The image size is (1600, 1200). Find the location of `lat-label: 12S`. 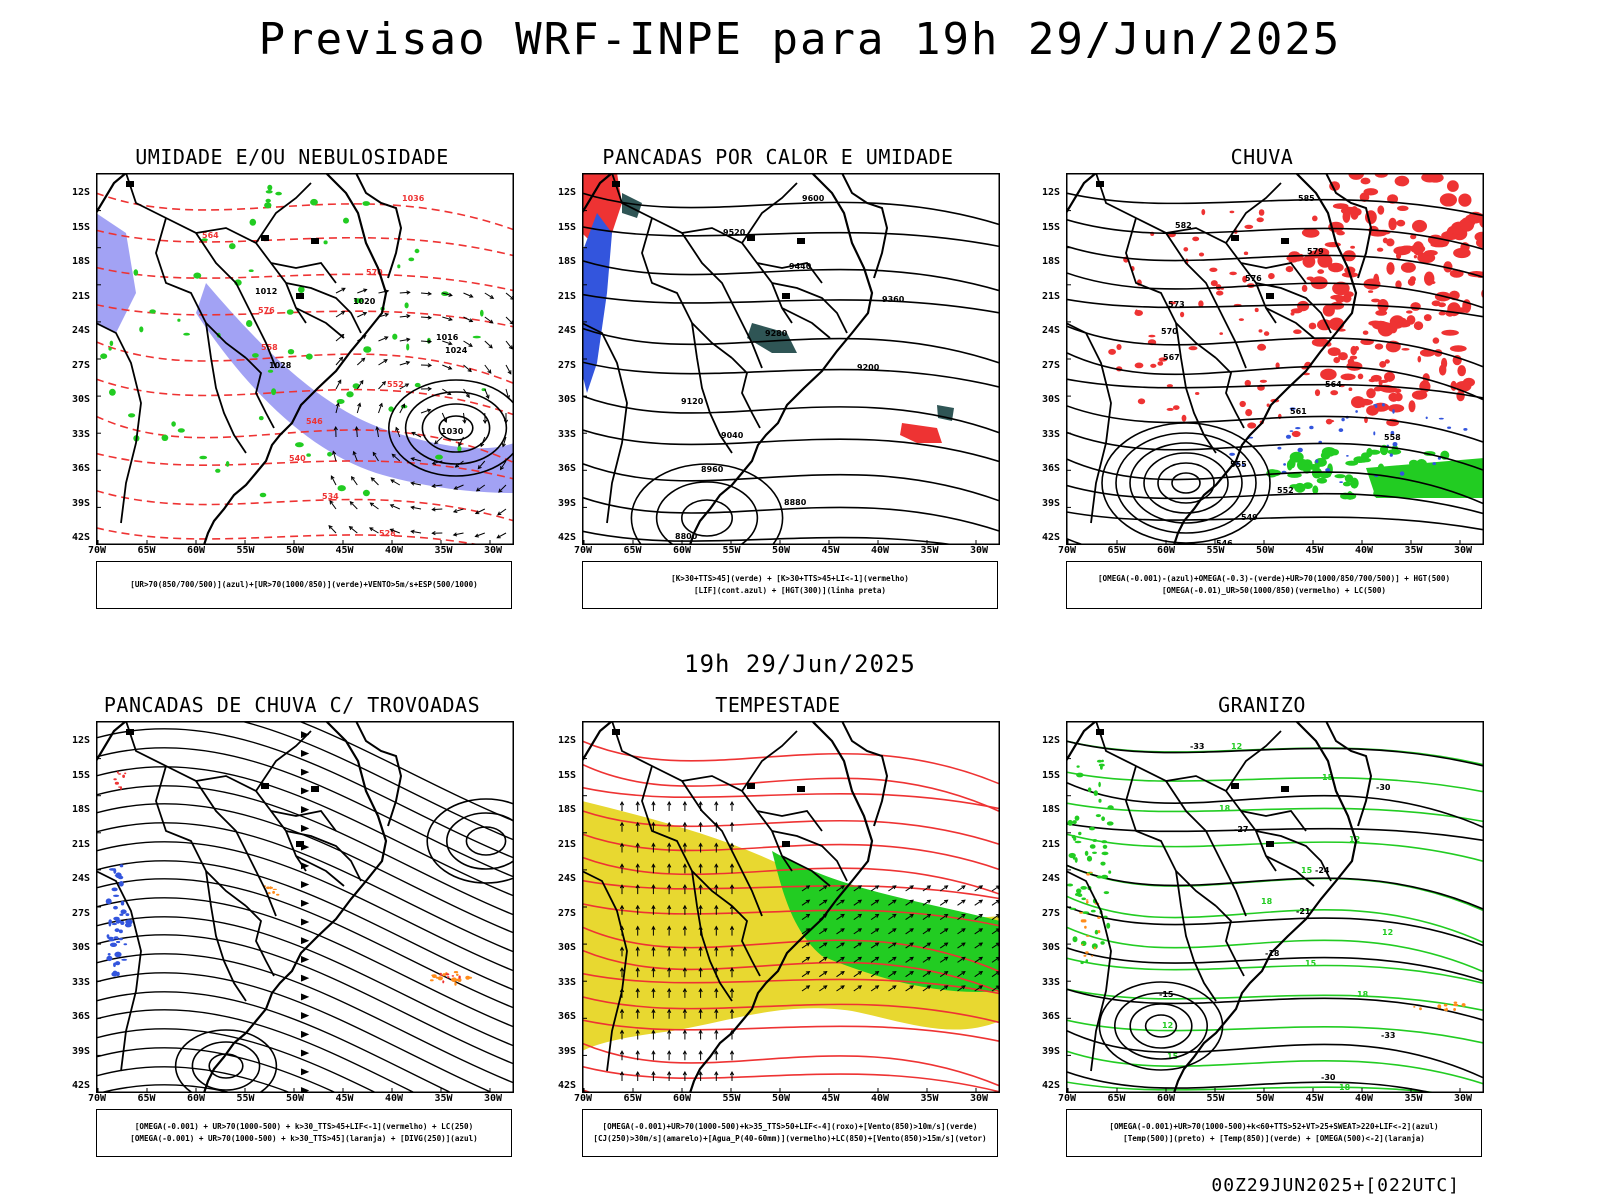

lat-label: 12S is located at coordinates (81, 740).